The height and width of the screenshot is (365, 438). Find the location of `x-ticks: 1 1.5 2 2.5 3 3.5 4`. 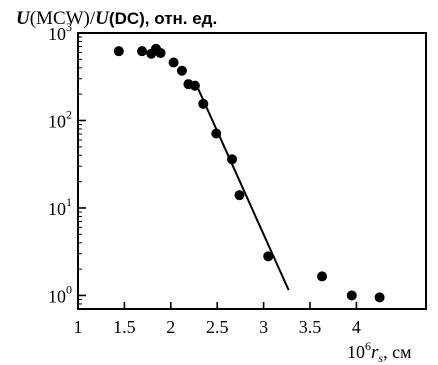

x-ticks: 1 1.5 2 2.5 3 3.5 4 is located at coordinates (217, 319).